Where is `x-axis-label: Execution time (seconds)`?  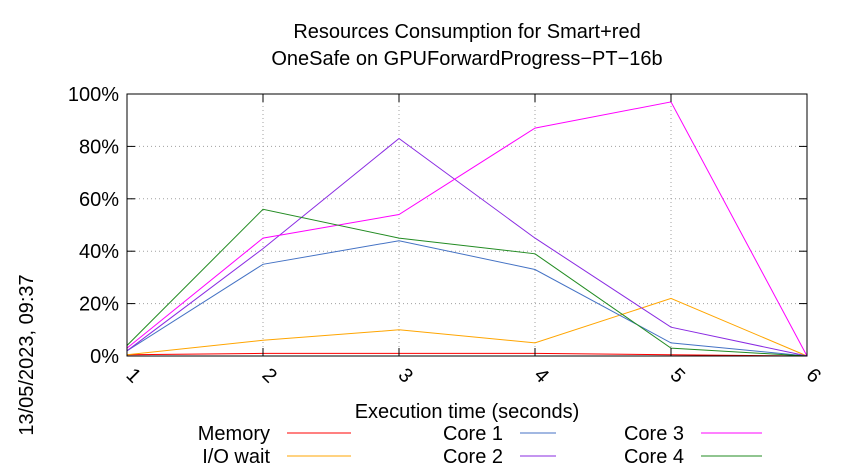
x-axis-label: Execution time (seconds) is located at coordinates (467, 412).